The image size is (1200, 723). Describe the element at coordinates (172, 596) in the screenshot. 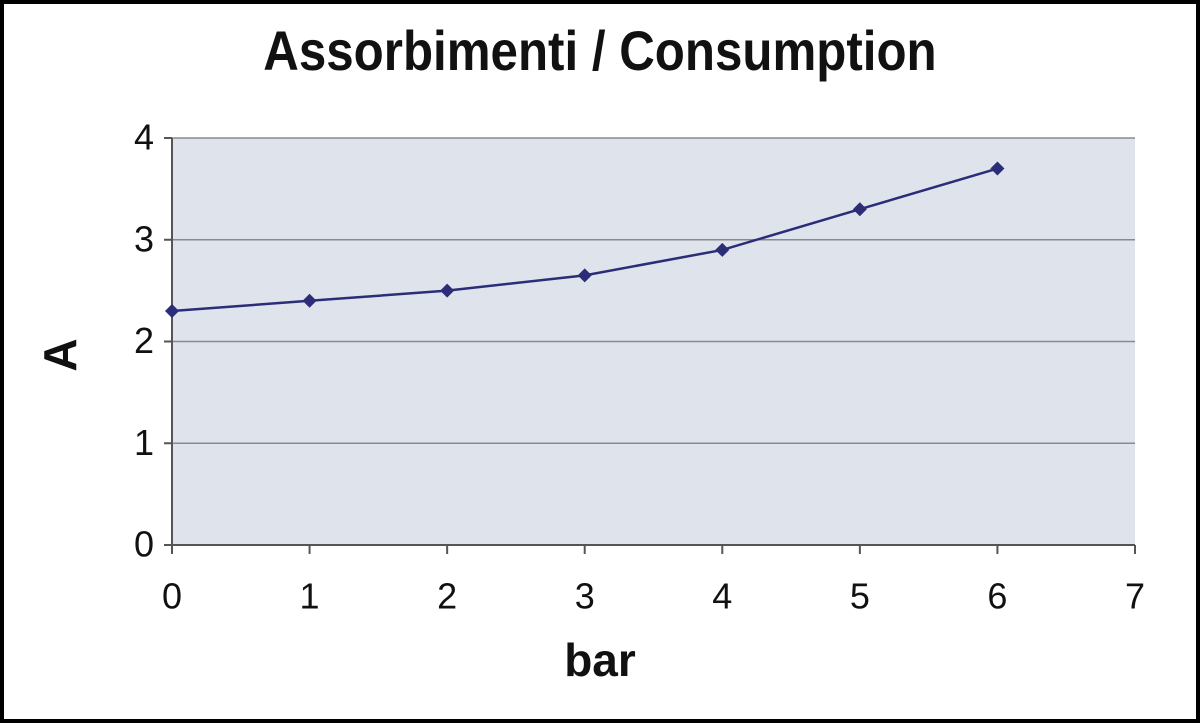

I see `x-tick-label: 0` at that location.